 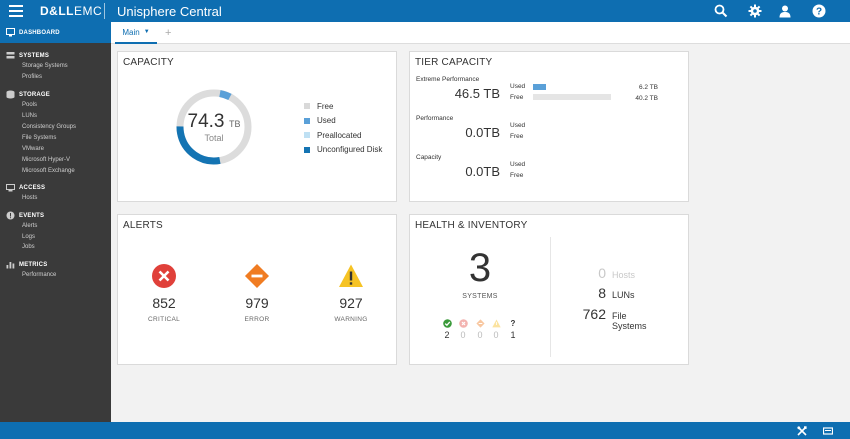 I want to click on sidebar-item-performance: Performance, so click(x=39, y=275).